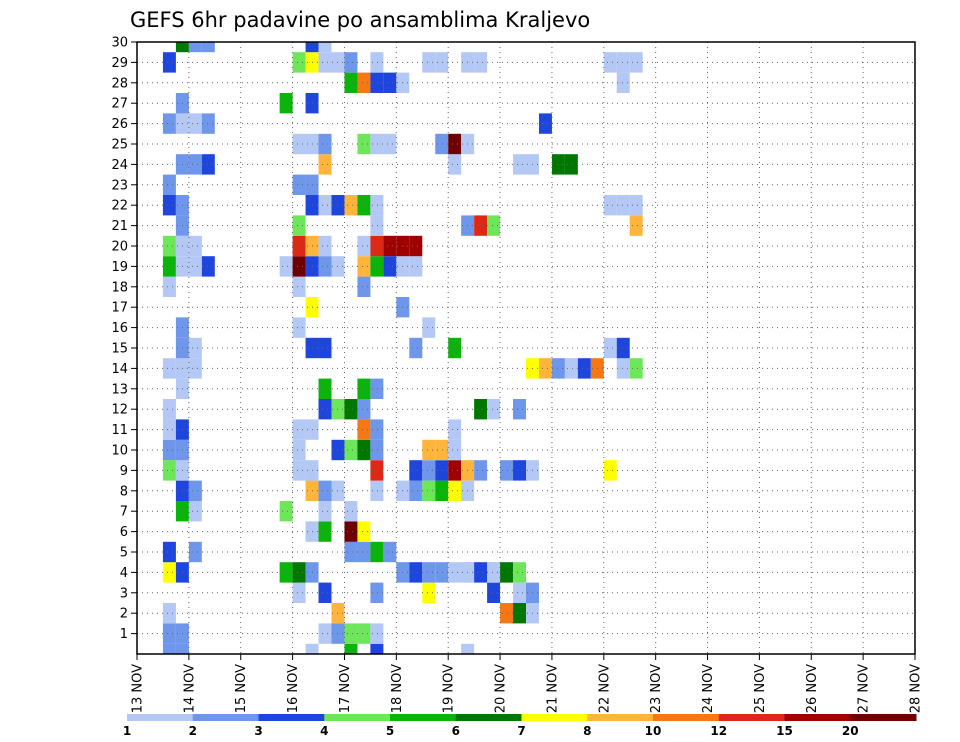 This screenshot has width=960, height=742. Describe the element at coordinates (345, 688) in the screenshot. I see `x-tick-label: 17 NOV` at that location.